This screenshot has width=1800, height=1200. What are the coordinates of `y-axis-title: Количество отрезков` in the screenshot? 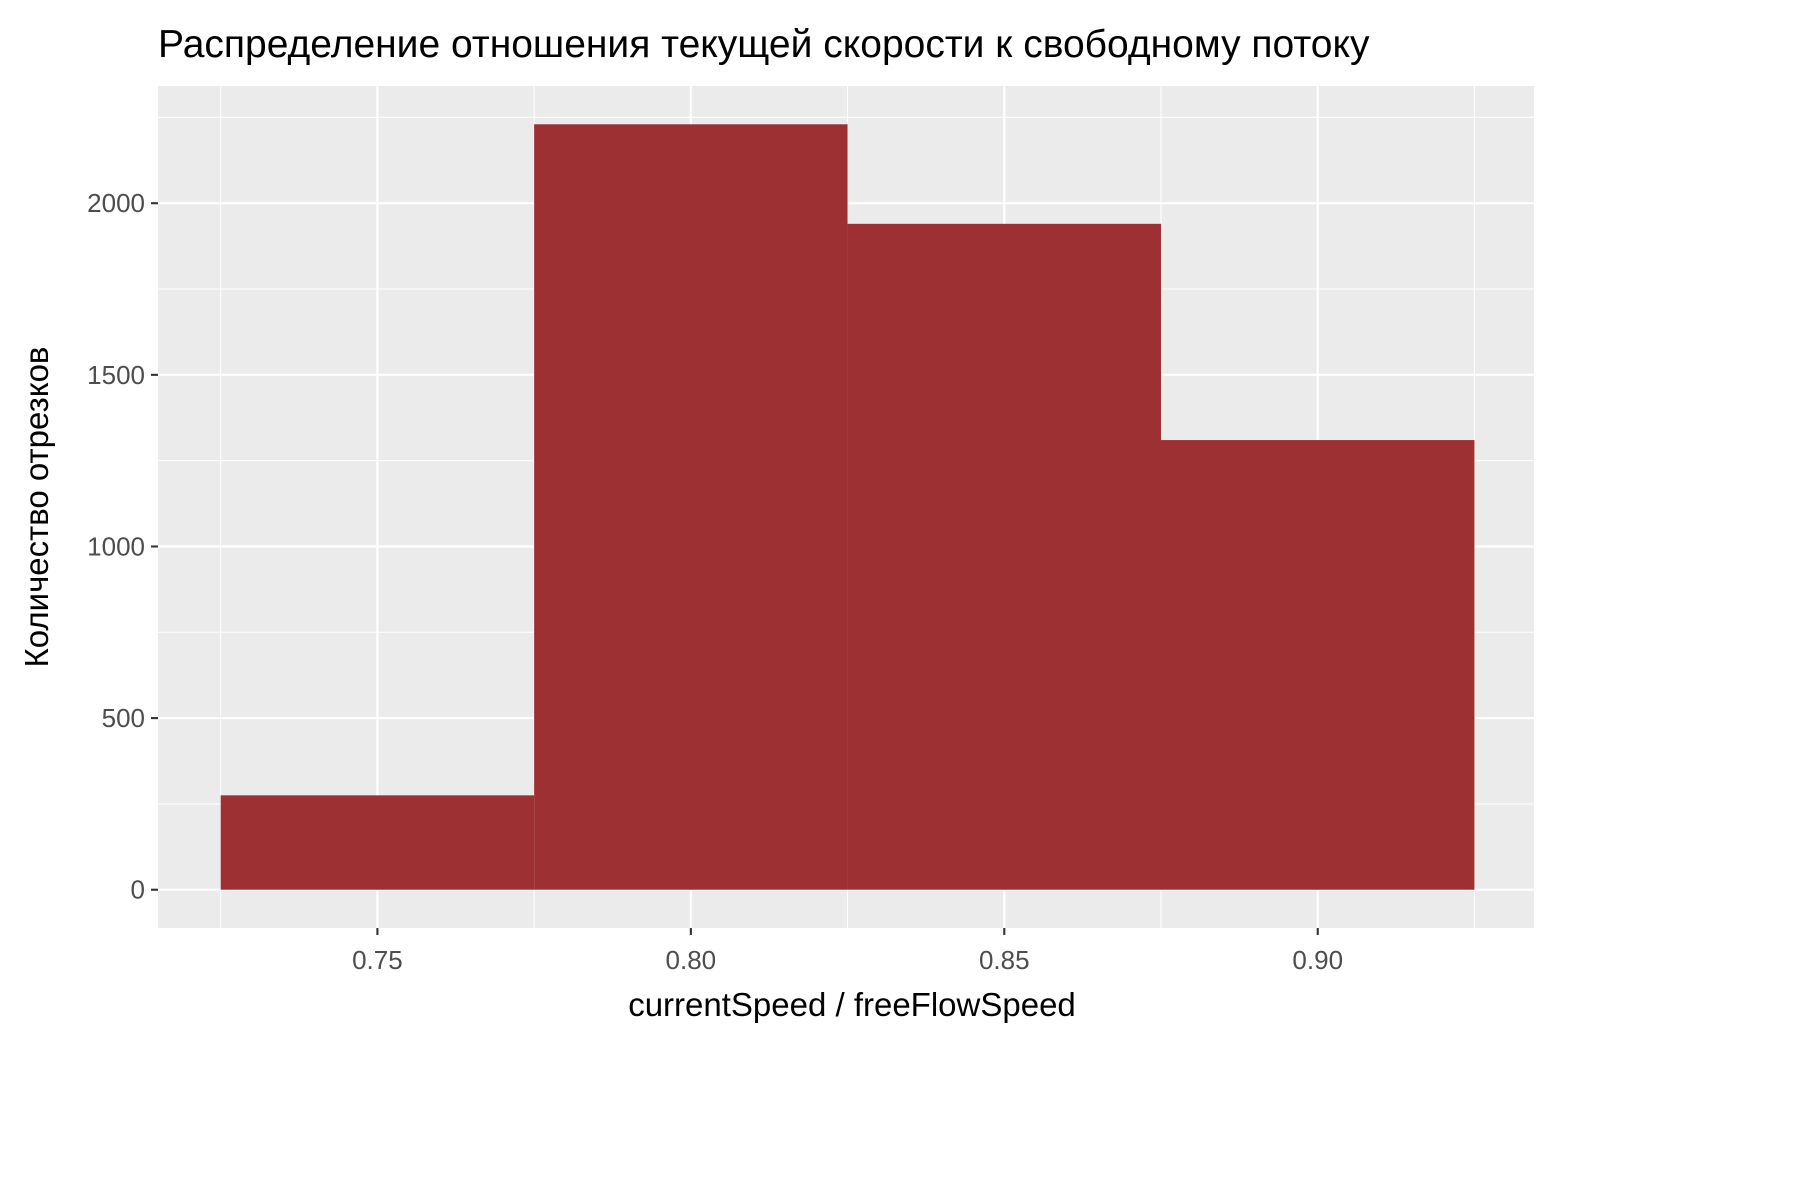 It's located at (36, 507).